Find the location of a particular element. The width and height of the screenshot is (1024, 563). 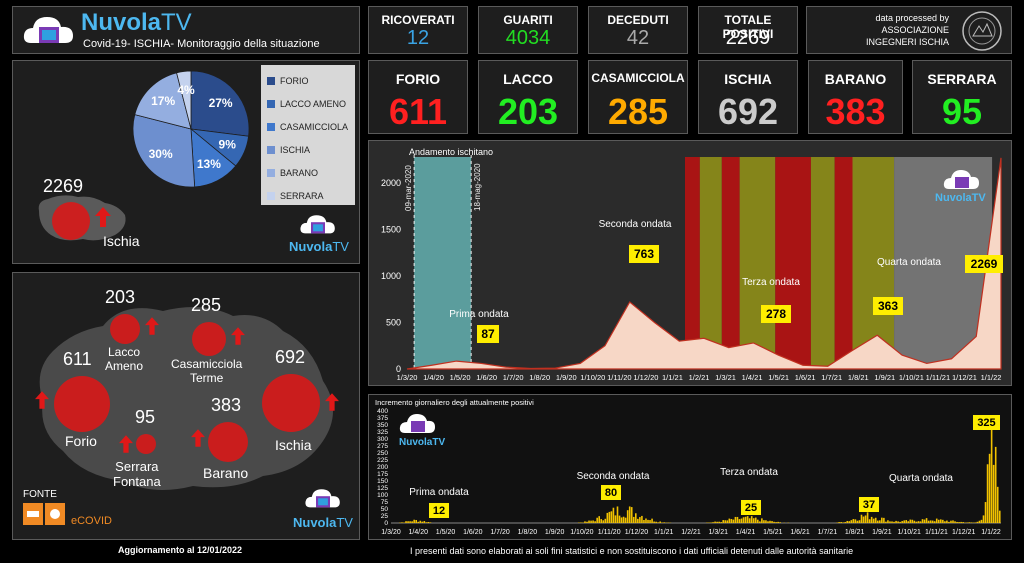

fonte-label: FONTE is located at coordinates (40, 494).